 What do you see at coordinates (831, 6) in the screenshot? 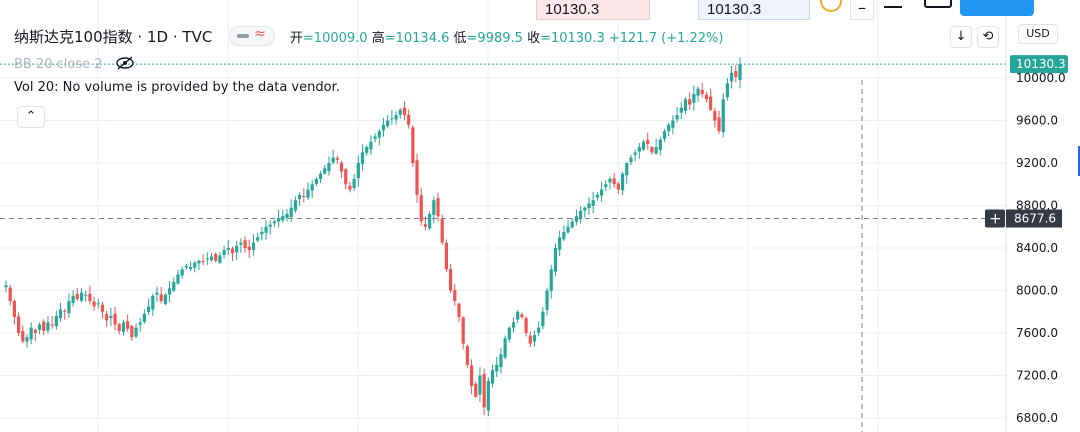
I see `info-icon` at bounding box center [831, 6].